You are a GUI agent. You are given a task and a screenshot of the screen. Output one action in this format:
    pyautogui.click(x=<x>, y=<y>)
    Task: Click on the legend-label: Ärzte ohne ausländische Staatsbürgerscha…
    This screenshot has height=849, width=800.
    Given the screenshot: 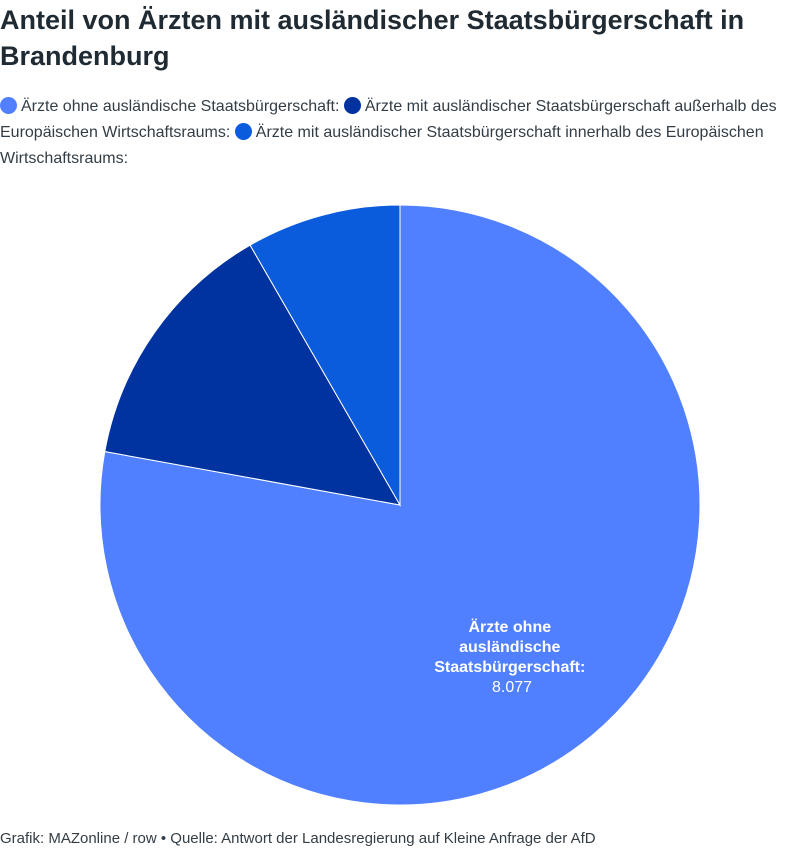 What is the action you would take?
    pyautogui.click(x=180, y=106)
    